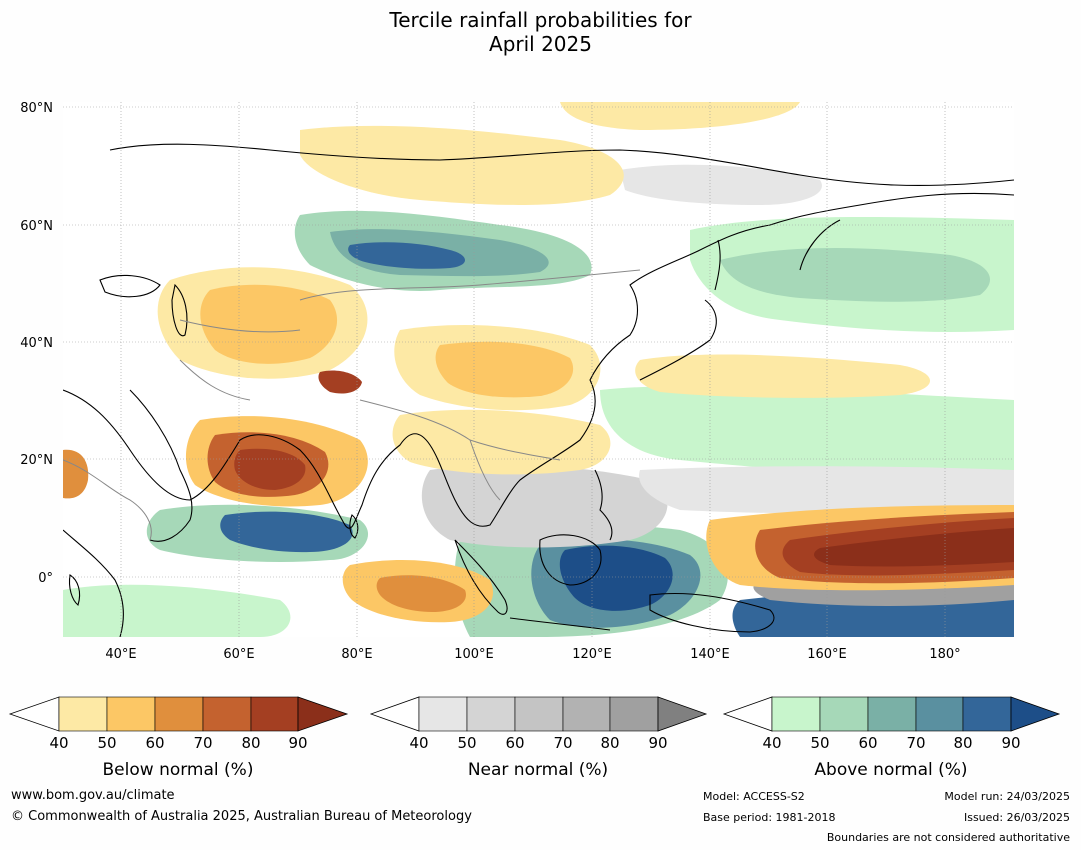  I want to click on coast-new-guinea, so click(712, 612).